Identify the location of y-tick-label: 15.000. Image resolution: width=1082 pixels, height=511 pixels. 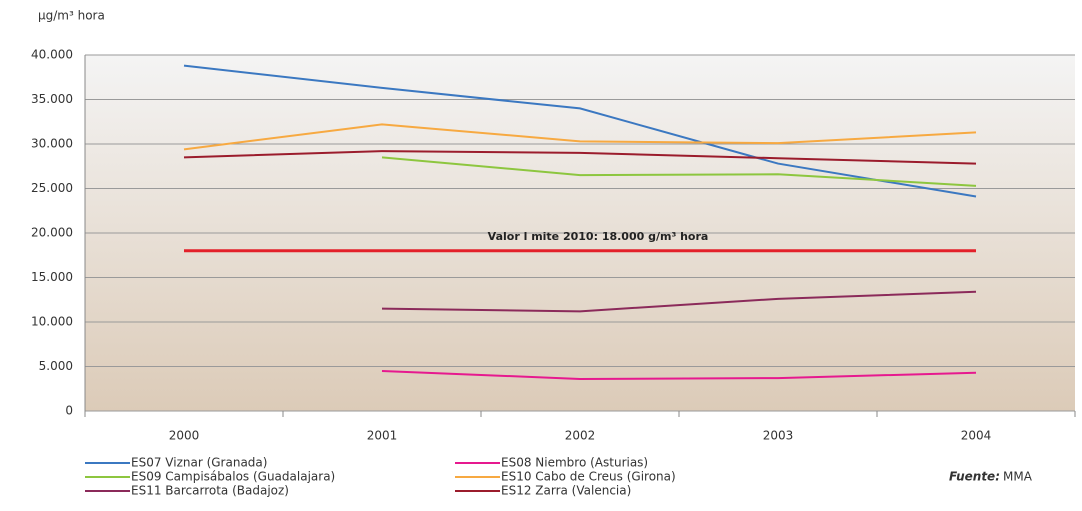
(52, 277).